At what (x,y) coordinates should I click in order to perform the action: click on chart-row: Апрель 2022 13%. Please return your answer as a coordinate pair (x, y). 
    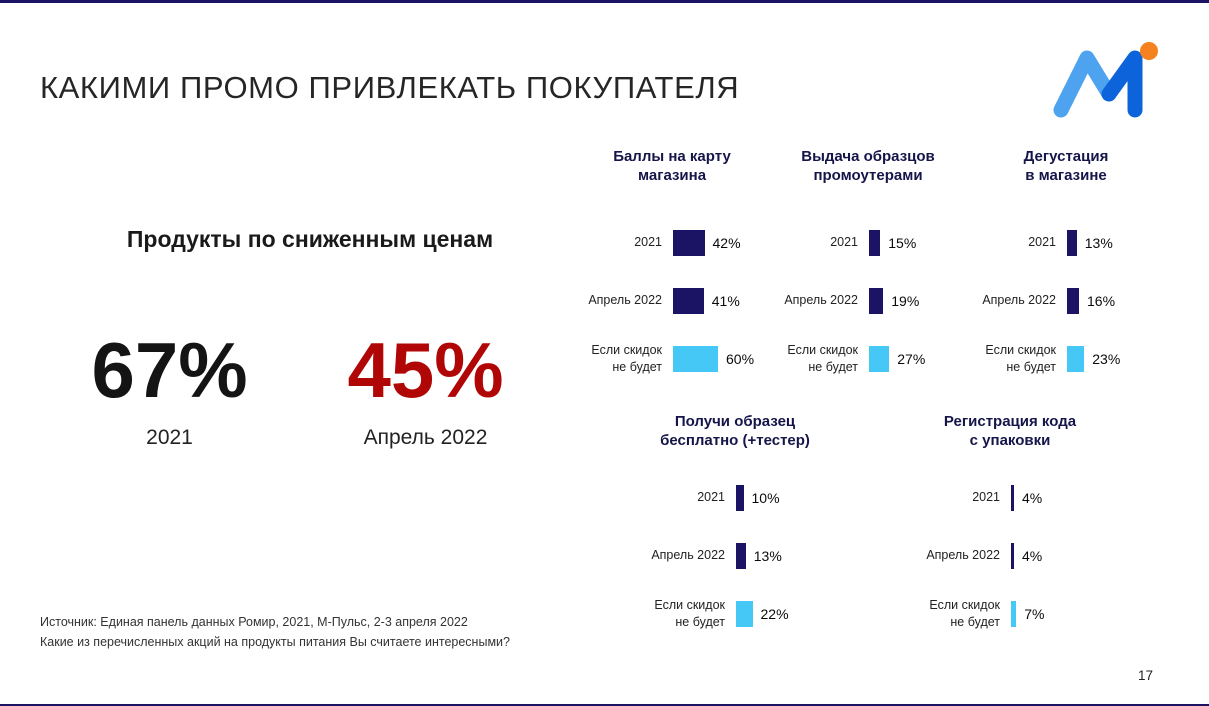
    Looking at the image, I should click on (735, 555).